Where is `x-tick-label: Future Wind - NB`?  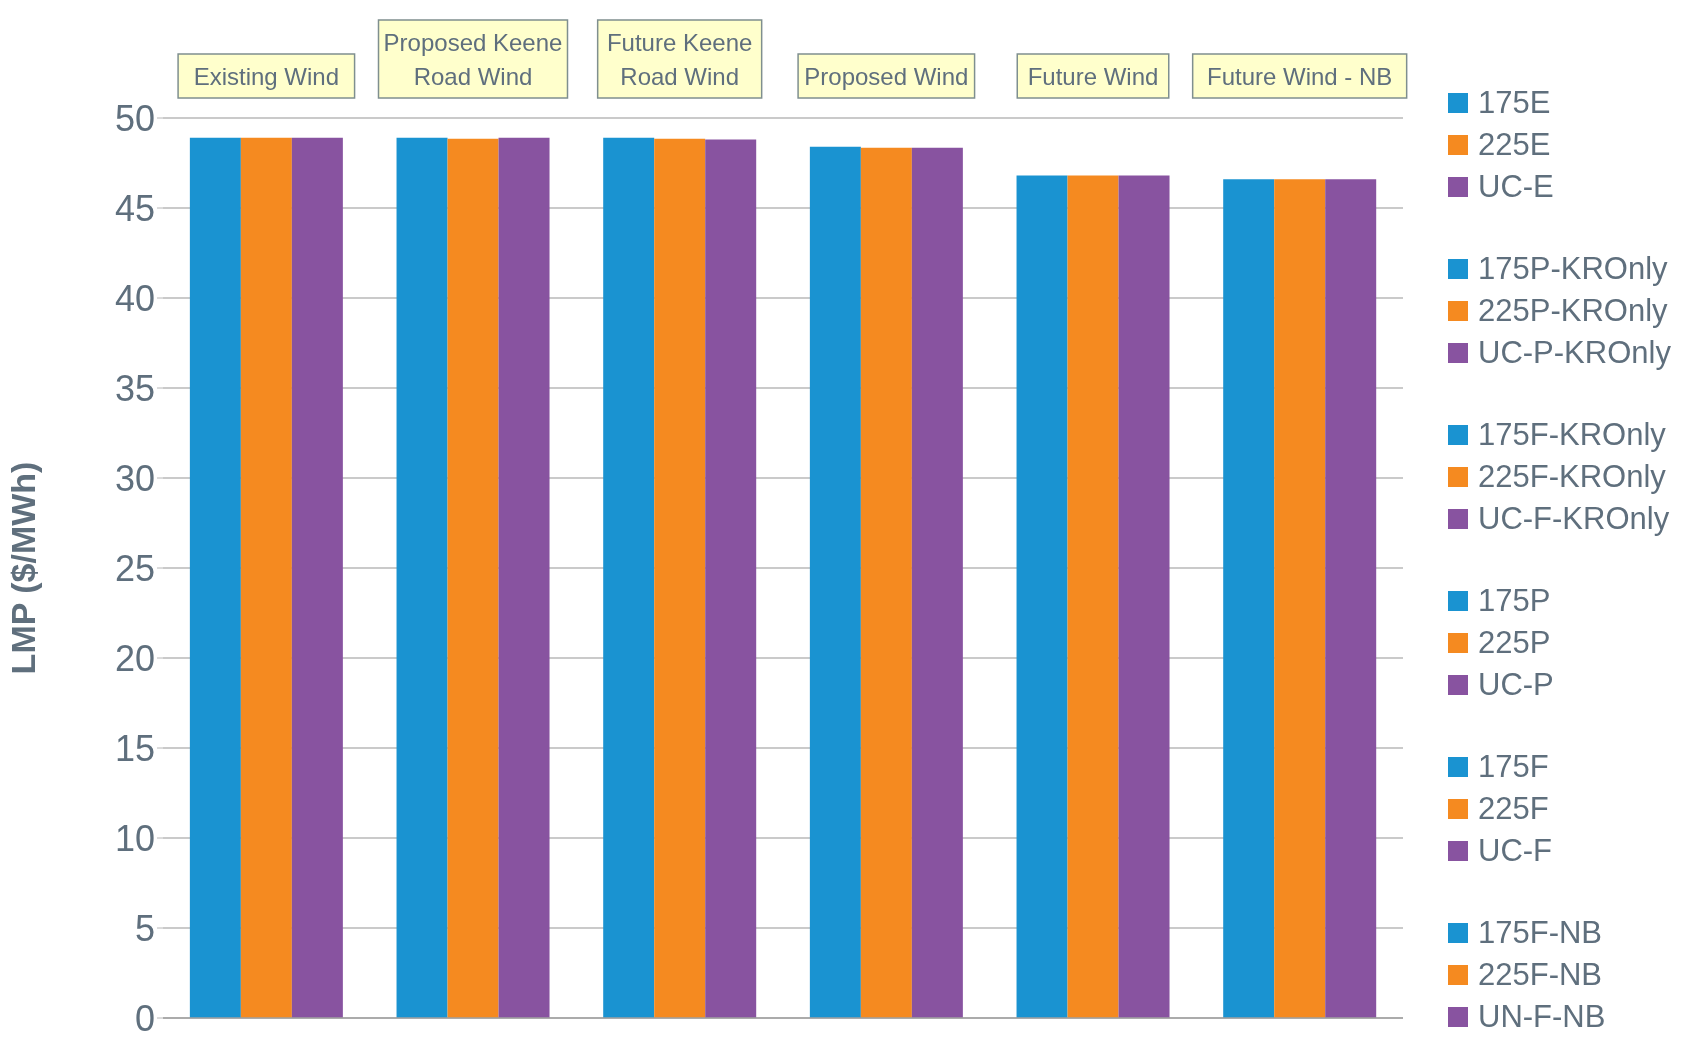
x-tick-label: Future Wind - NB is located at coordinates (1299, 76).